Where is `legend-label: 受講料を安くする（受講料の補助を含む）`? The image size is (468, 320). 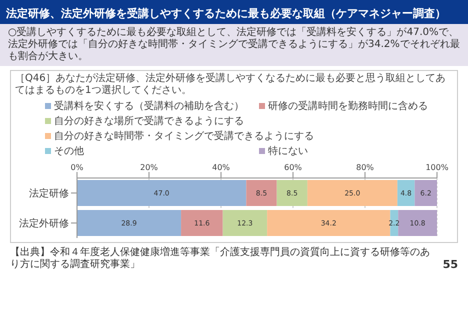
legend-label: 受講料を安くする（受講料の補助を含む） is located at coordinates (149, 106).